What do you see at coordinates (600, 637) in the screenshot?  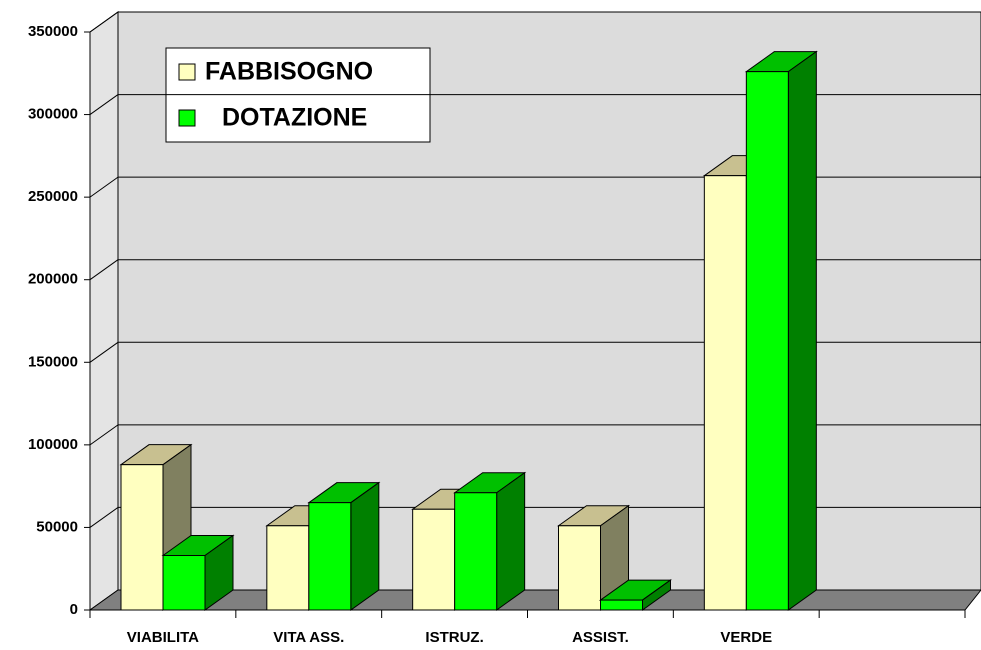 I see `x-tick-label: ASSIST.` at bounding box center [600, 637].